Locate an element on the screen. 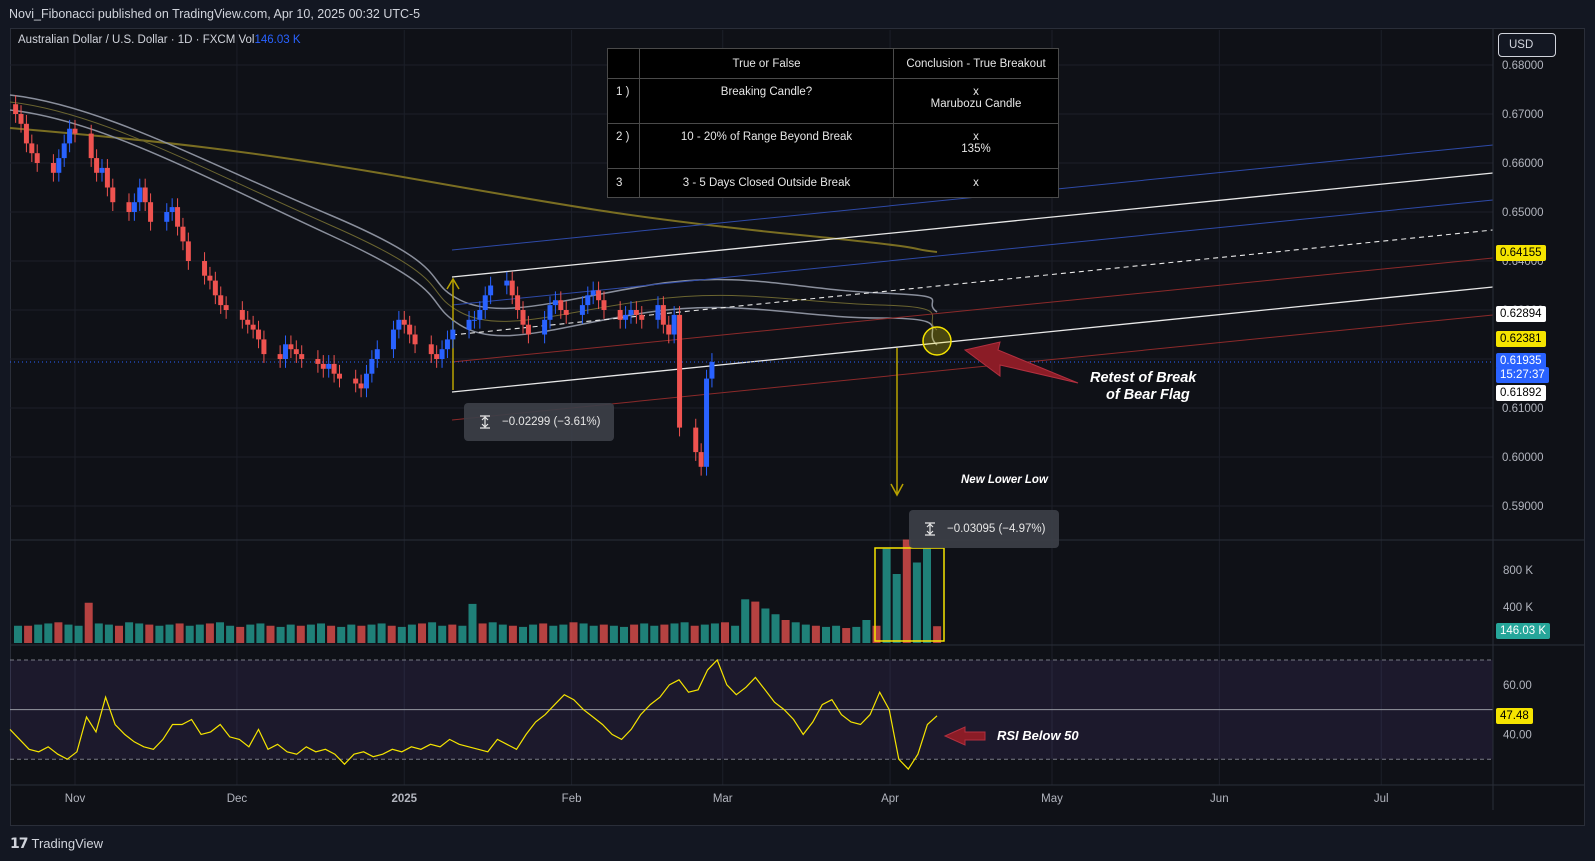 The image size is (1595, 861). time-tick-label: Feb is located at coordinates (572, 799).